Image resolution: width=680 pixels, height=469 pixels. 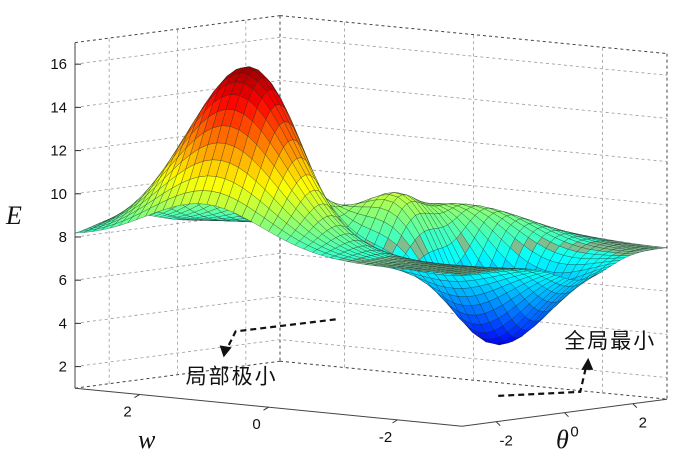 What do you see at coordinates (385, 437) in the screenshot?
I see `w-tick-label: -2` at bounding box center [385, 437].